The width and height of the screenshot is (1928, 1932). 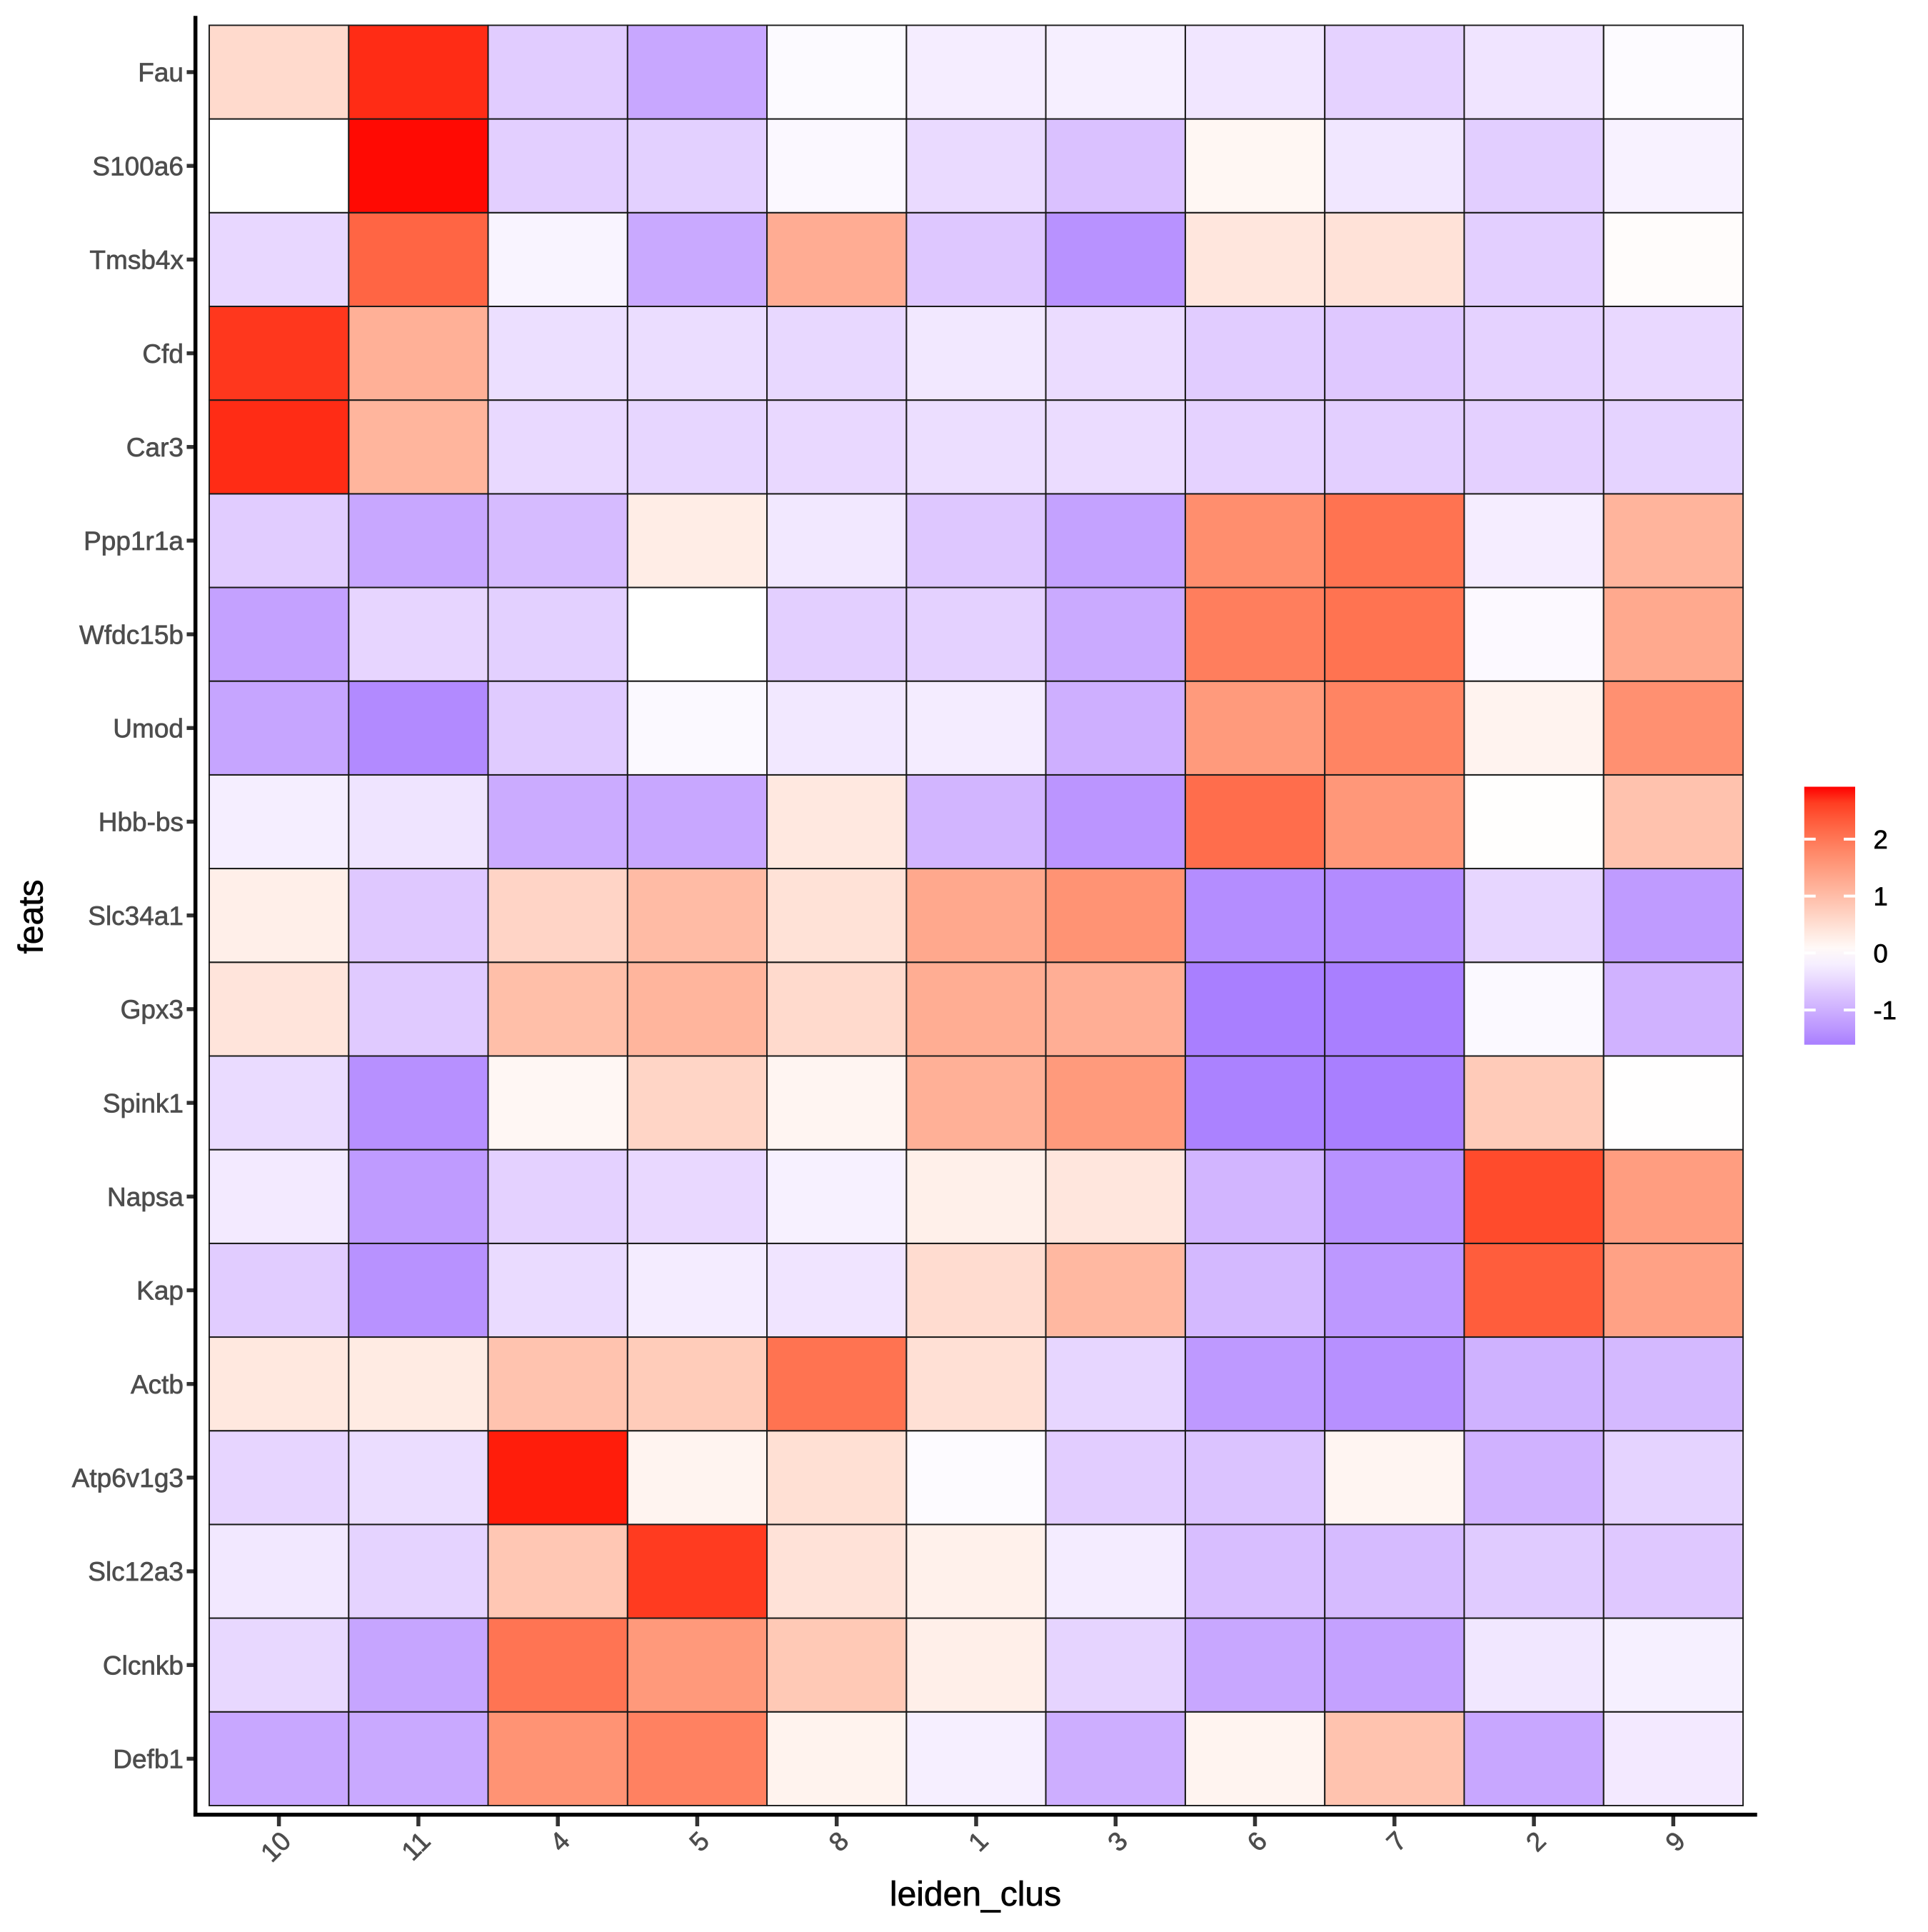 I want to click on svg-text: Napsa, so click(x=145, y=1197).